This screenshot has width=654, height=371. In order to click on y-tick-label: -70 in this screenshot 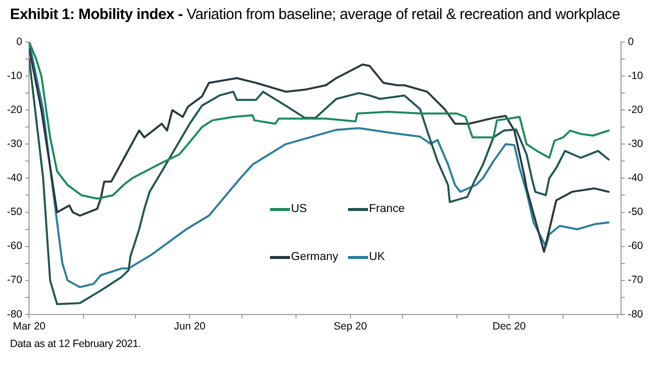, I will do `click(14, 280)`.